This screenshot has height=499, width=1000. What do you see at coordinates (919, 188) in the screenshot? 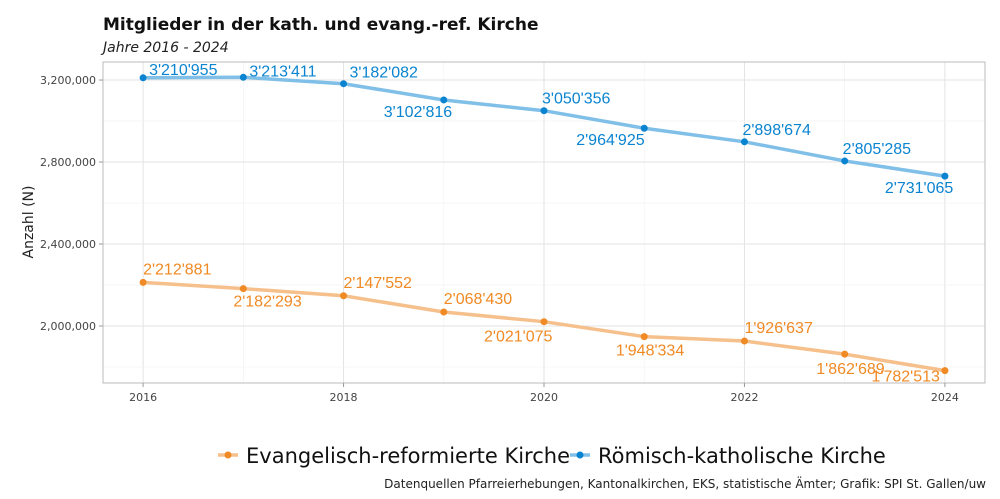
I see `data-label: 2'731'065` at bounding box center [919, 188].